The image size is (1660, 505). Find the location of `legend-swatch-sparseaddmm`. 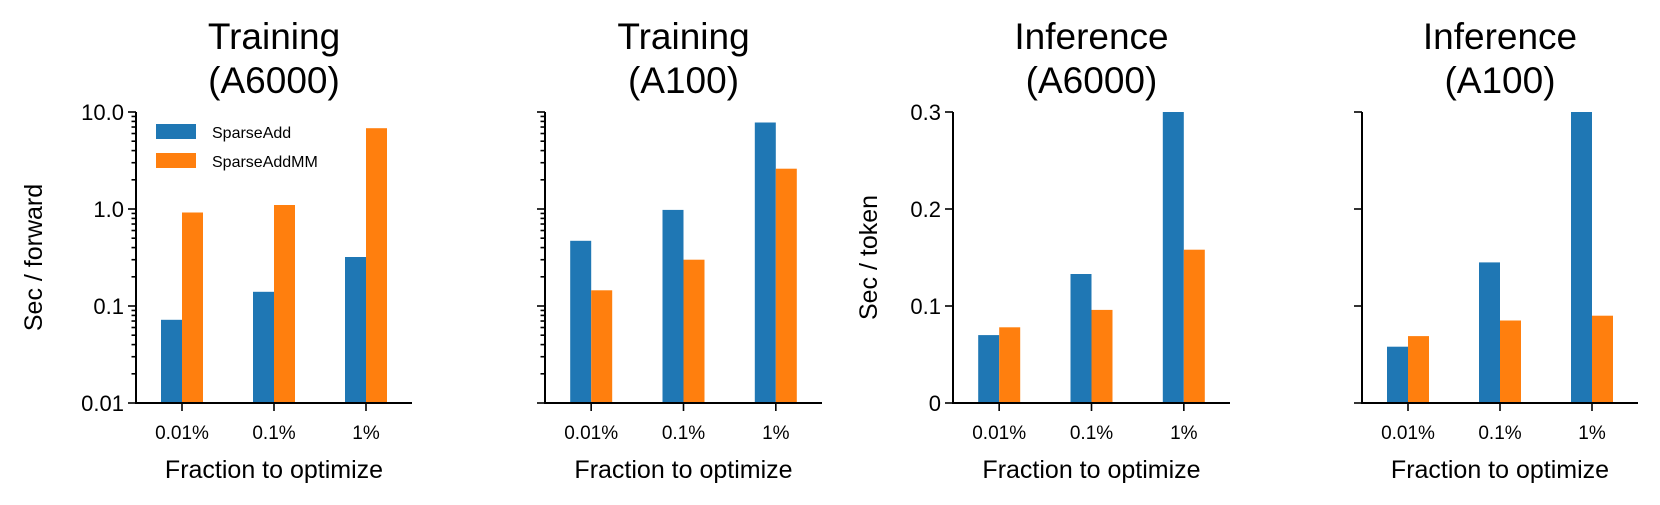

legend-swatch-sparseaddmm is located at coordinates (176, 160).